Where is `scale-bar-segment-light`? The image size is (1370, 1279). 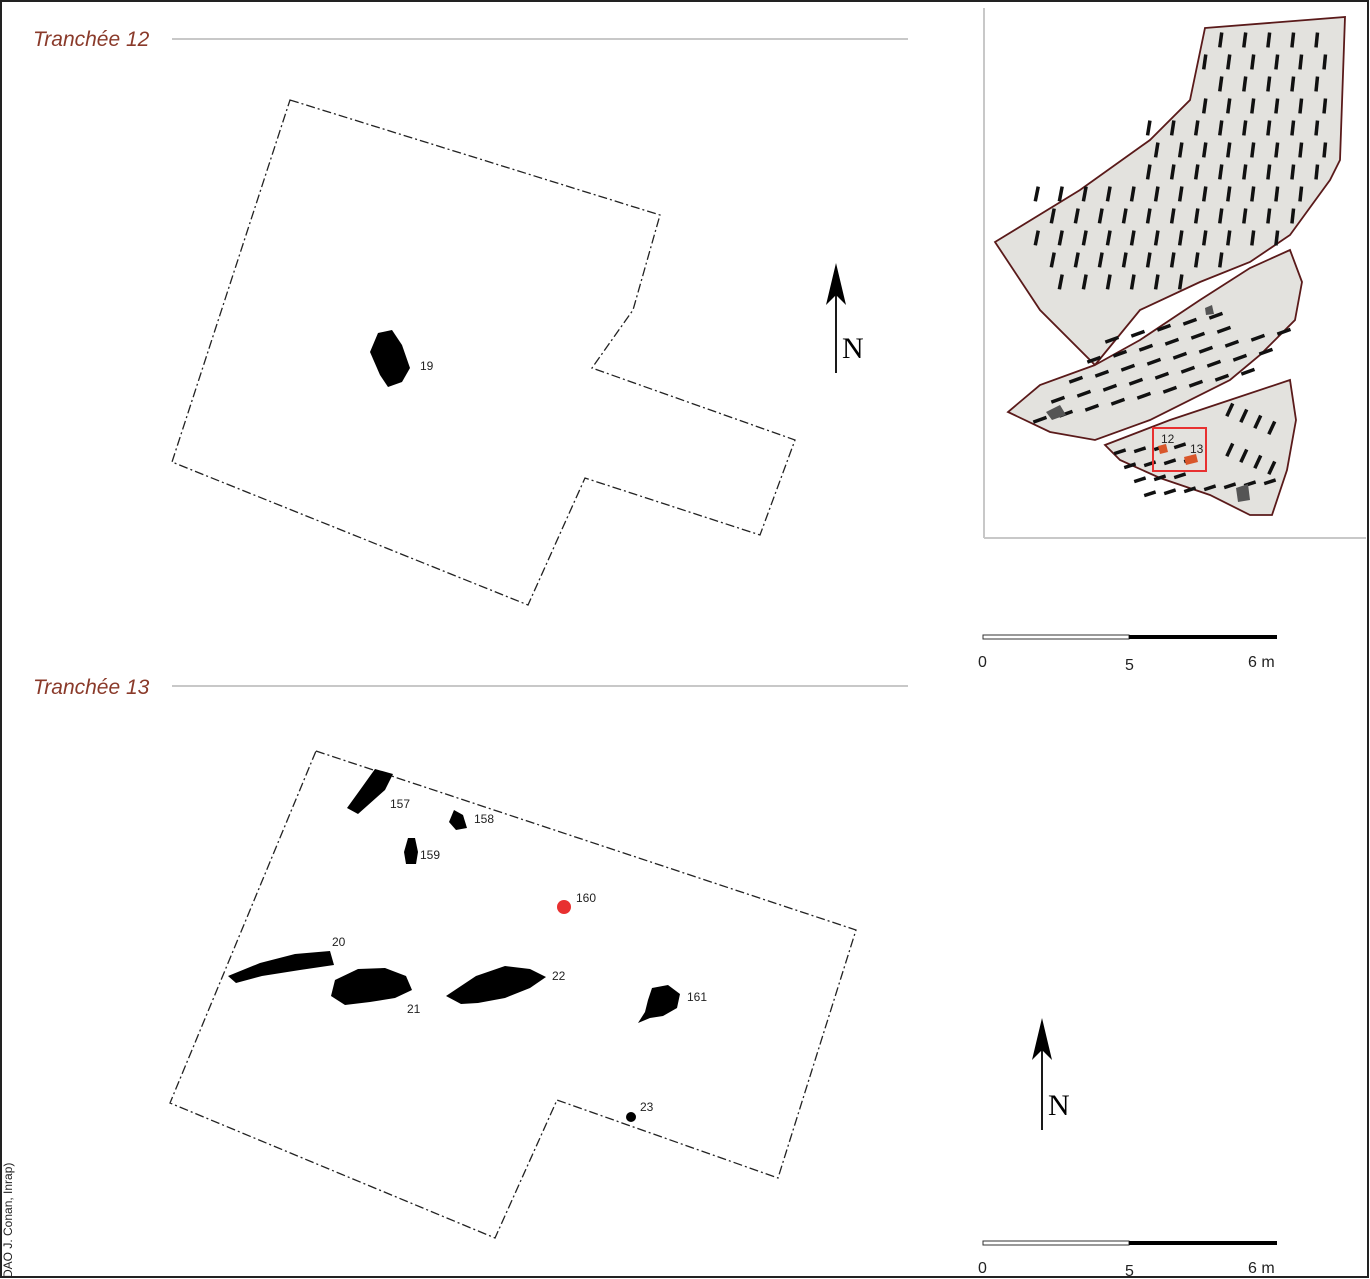 scale-bar-segment-light is located at coordinates (1056, 637).